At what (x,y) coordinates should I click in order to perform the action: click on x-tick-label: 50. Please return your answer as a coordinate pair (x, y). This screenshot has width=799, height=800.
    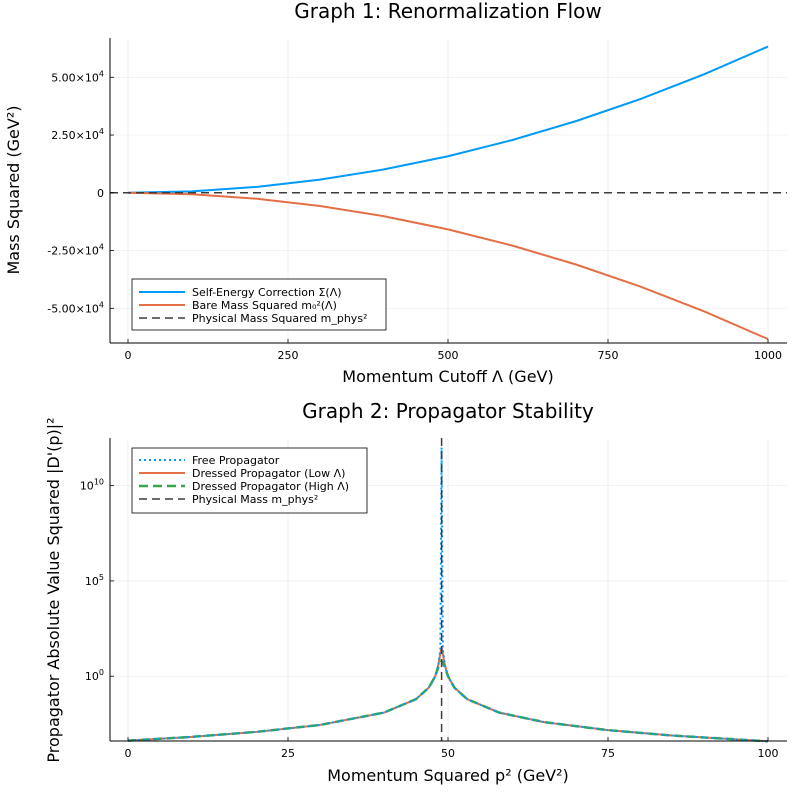
    Looking at the image, I should click on (448, 753).